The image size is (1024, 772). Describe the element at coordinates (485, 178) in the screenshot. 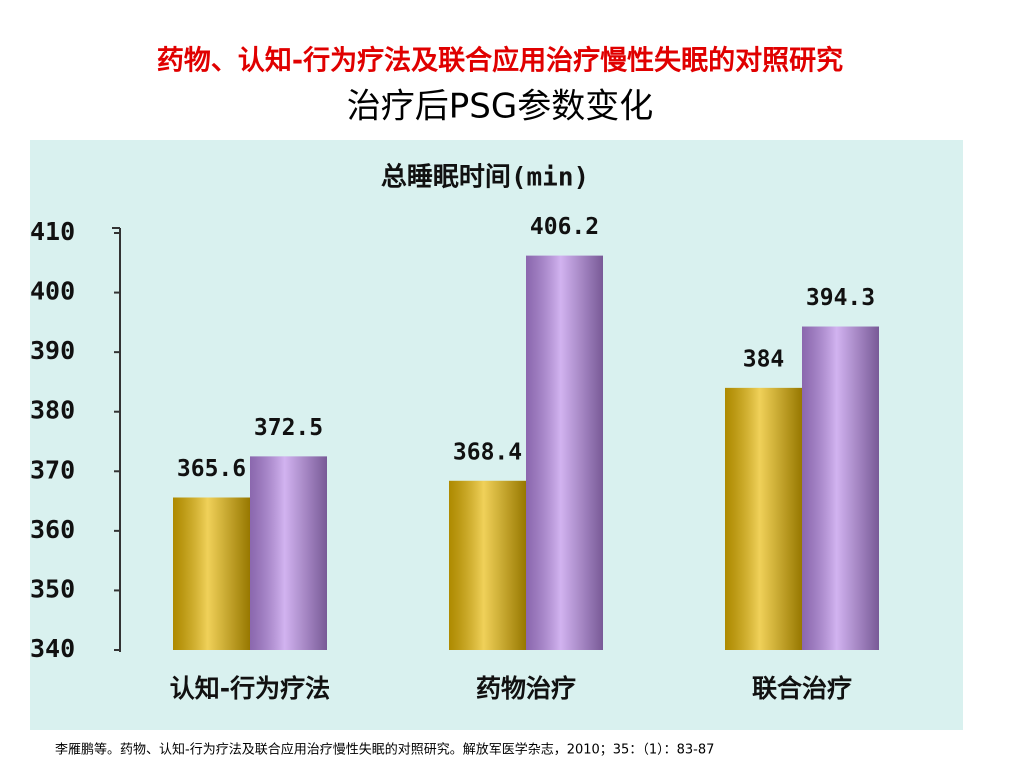

I see `chart-title: 总睡眠时间(min)` at that location.